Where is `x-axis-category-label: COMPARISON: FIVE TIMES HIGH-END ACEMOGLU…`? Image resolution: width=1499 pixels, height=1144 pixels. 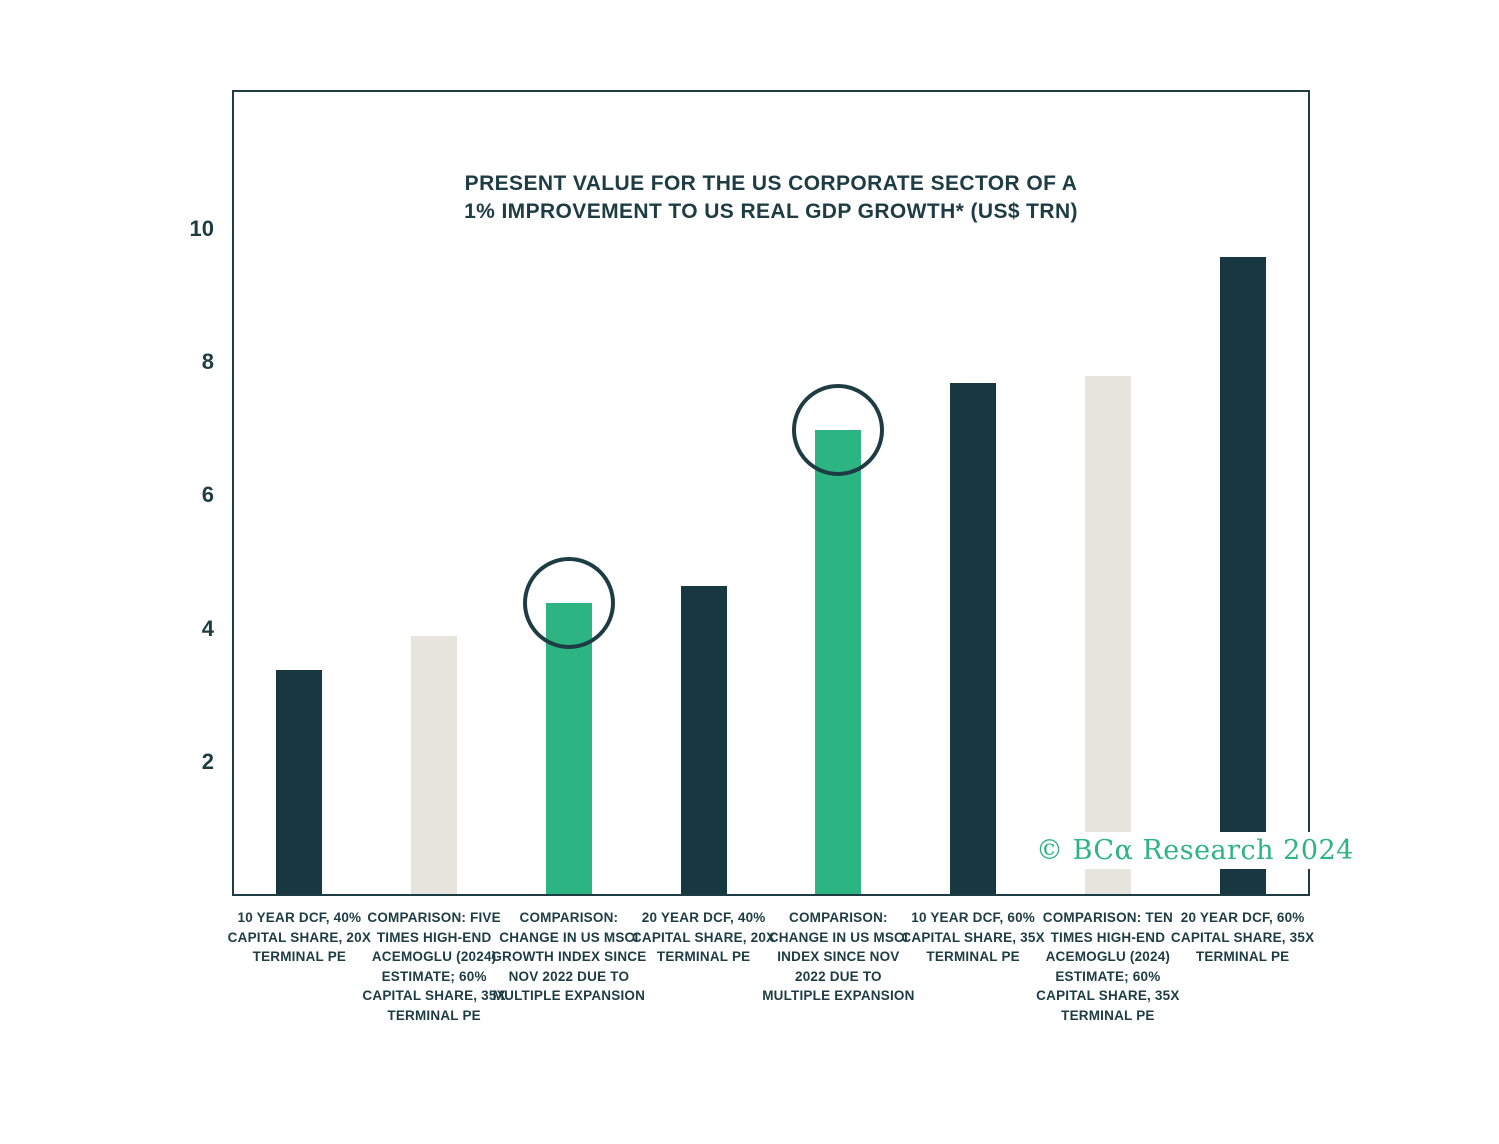 x-axis-category-label: COMPARISON: FIVE TIMES HIGH-END ACEMOGLU… is located at coordinates (434, 966).